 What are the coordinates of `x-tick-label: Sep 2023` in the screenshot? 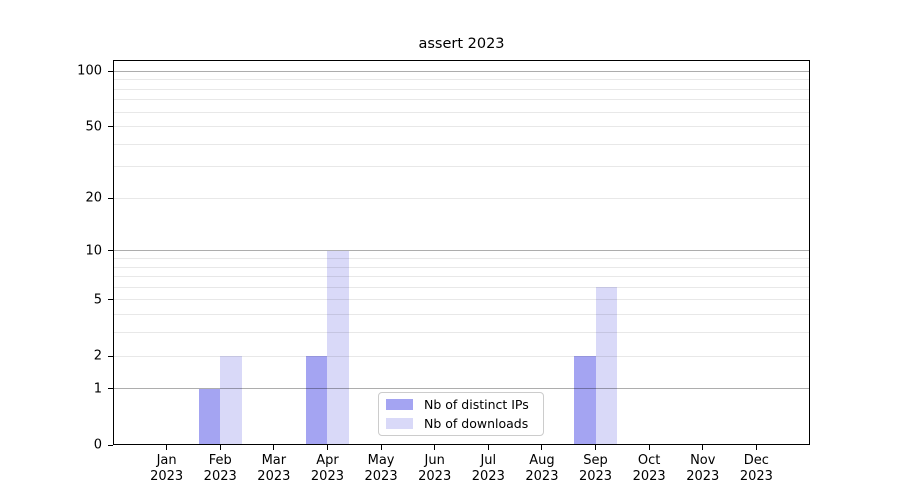 It's located at (596, 469).